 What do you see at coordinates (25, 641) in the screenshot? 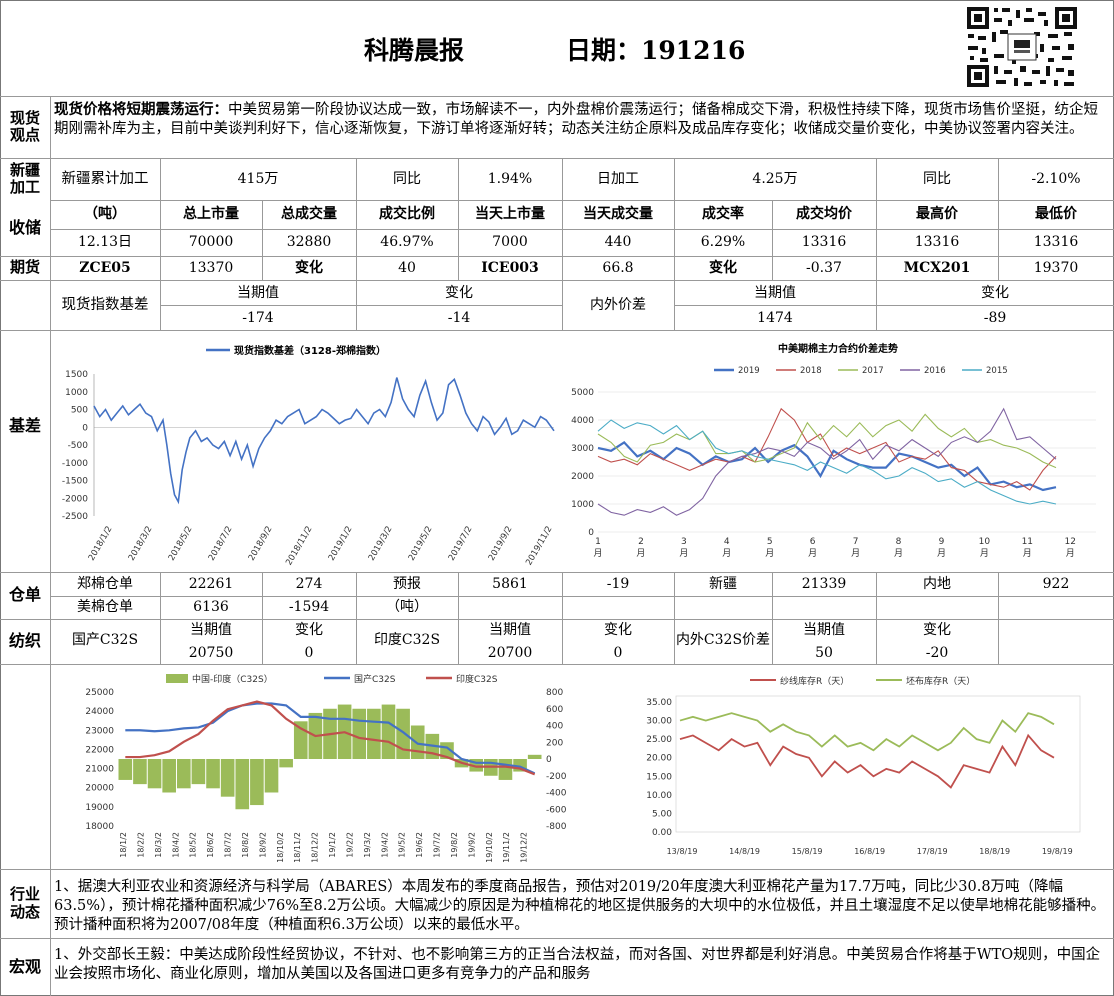
I see `section-label-spinning: 纺织` at bounding box center [25, 641].